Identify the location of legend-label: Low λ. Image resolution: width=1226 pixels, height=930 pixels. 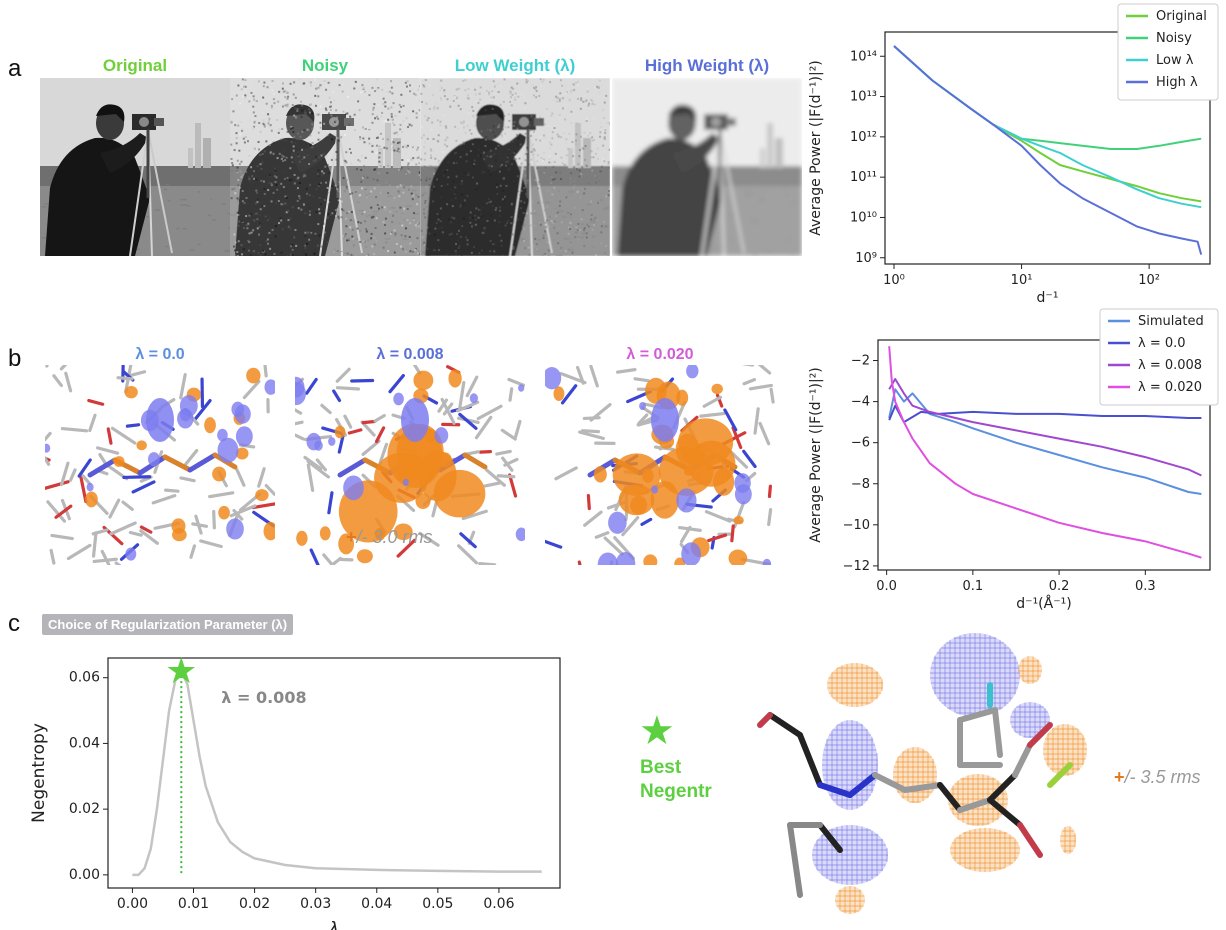
(1175, 60).